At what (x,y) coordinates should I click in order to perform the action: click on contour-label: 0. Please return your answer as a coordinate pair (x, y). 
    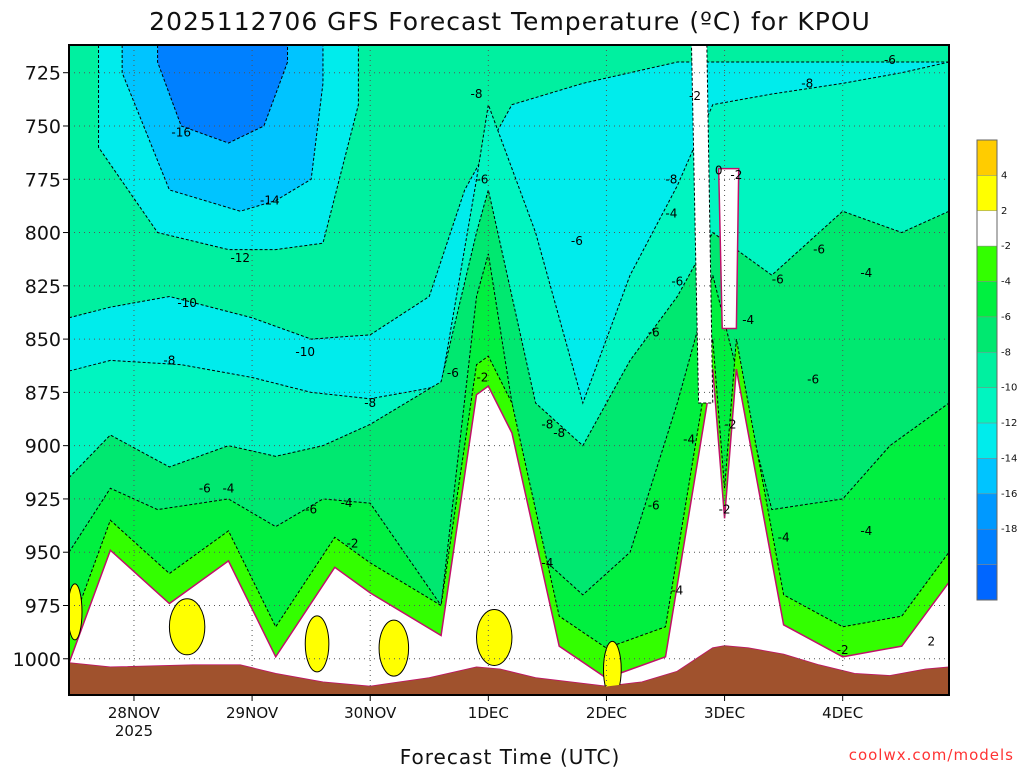
    Looking at the image, I should click on (719, 171).